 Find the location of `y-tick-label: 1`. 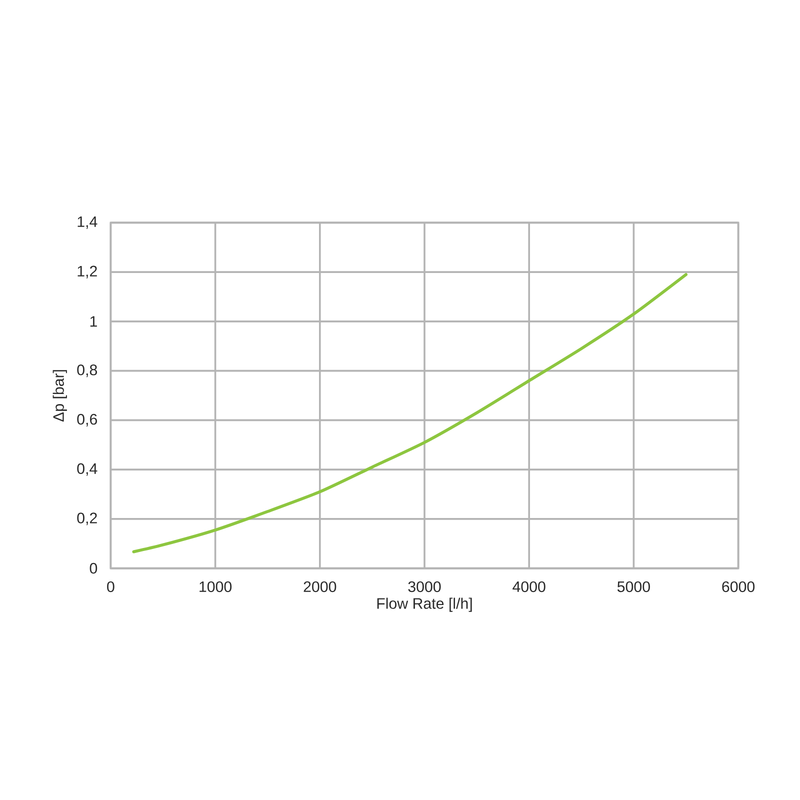

y-tick-label: 1 is located at coordinates (93, 321).